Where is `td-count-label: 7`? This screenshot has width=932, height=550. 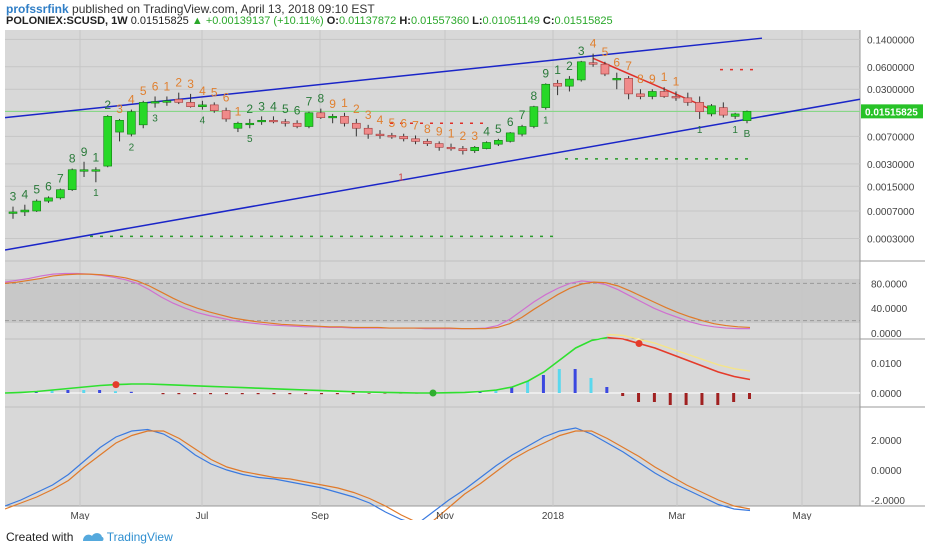 td-count-label: 7 is located at coordinates (60, 179).